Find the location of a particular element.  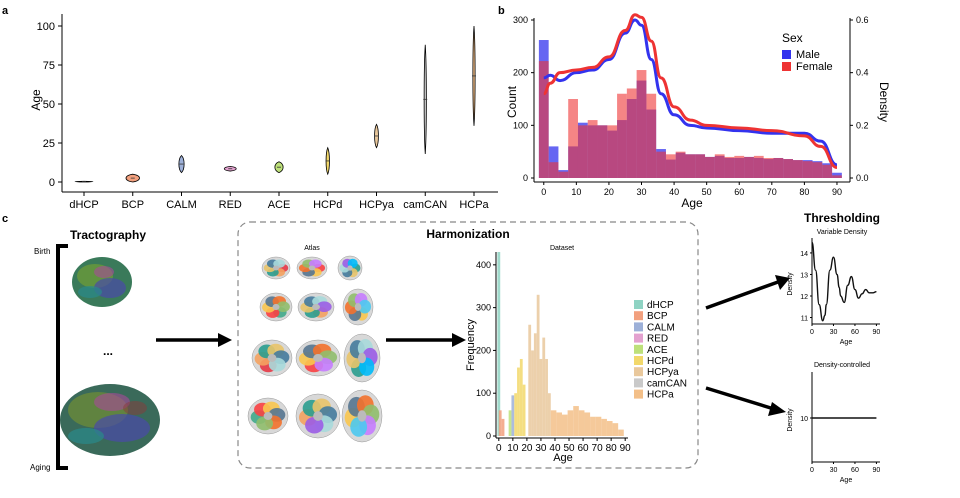

b-x-tick-label: 40 is located at coordinates (674, 192).